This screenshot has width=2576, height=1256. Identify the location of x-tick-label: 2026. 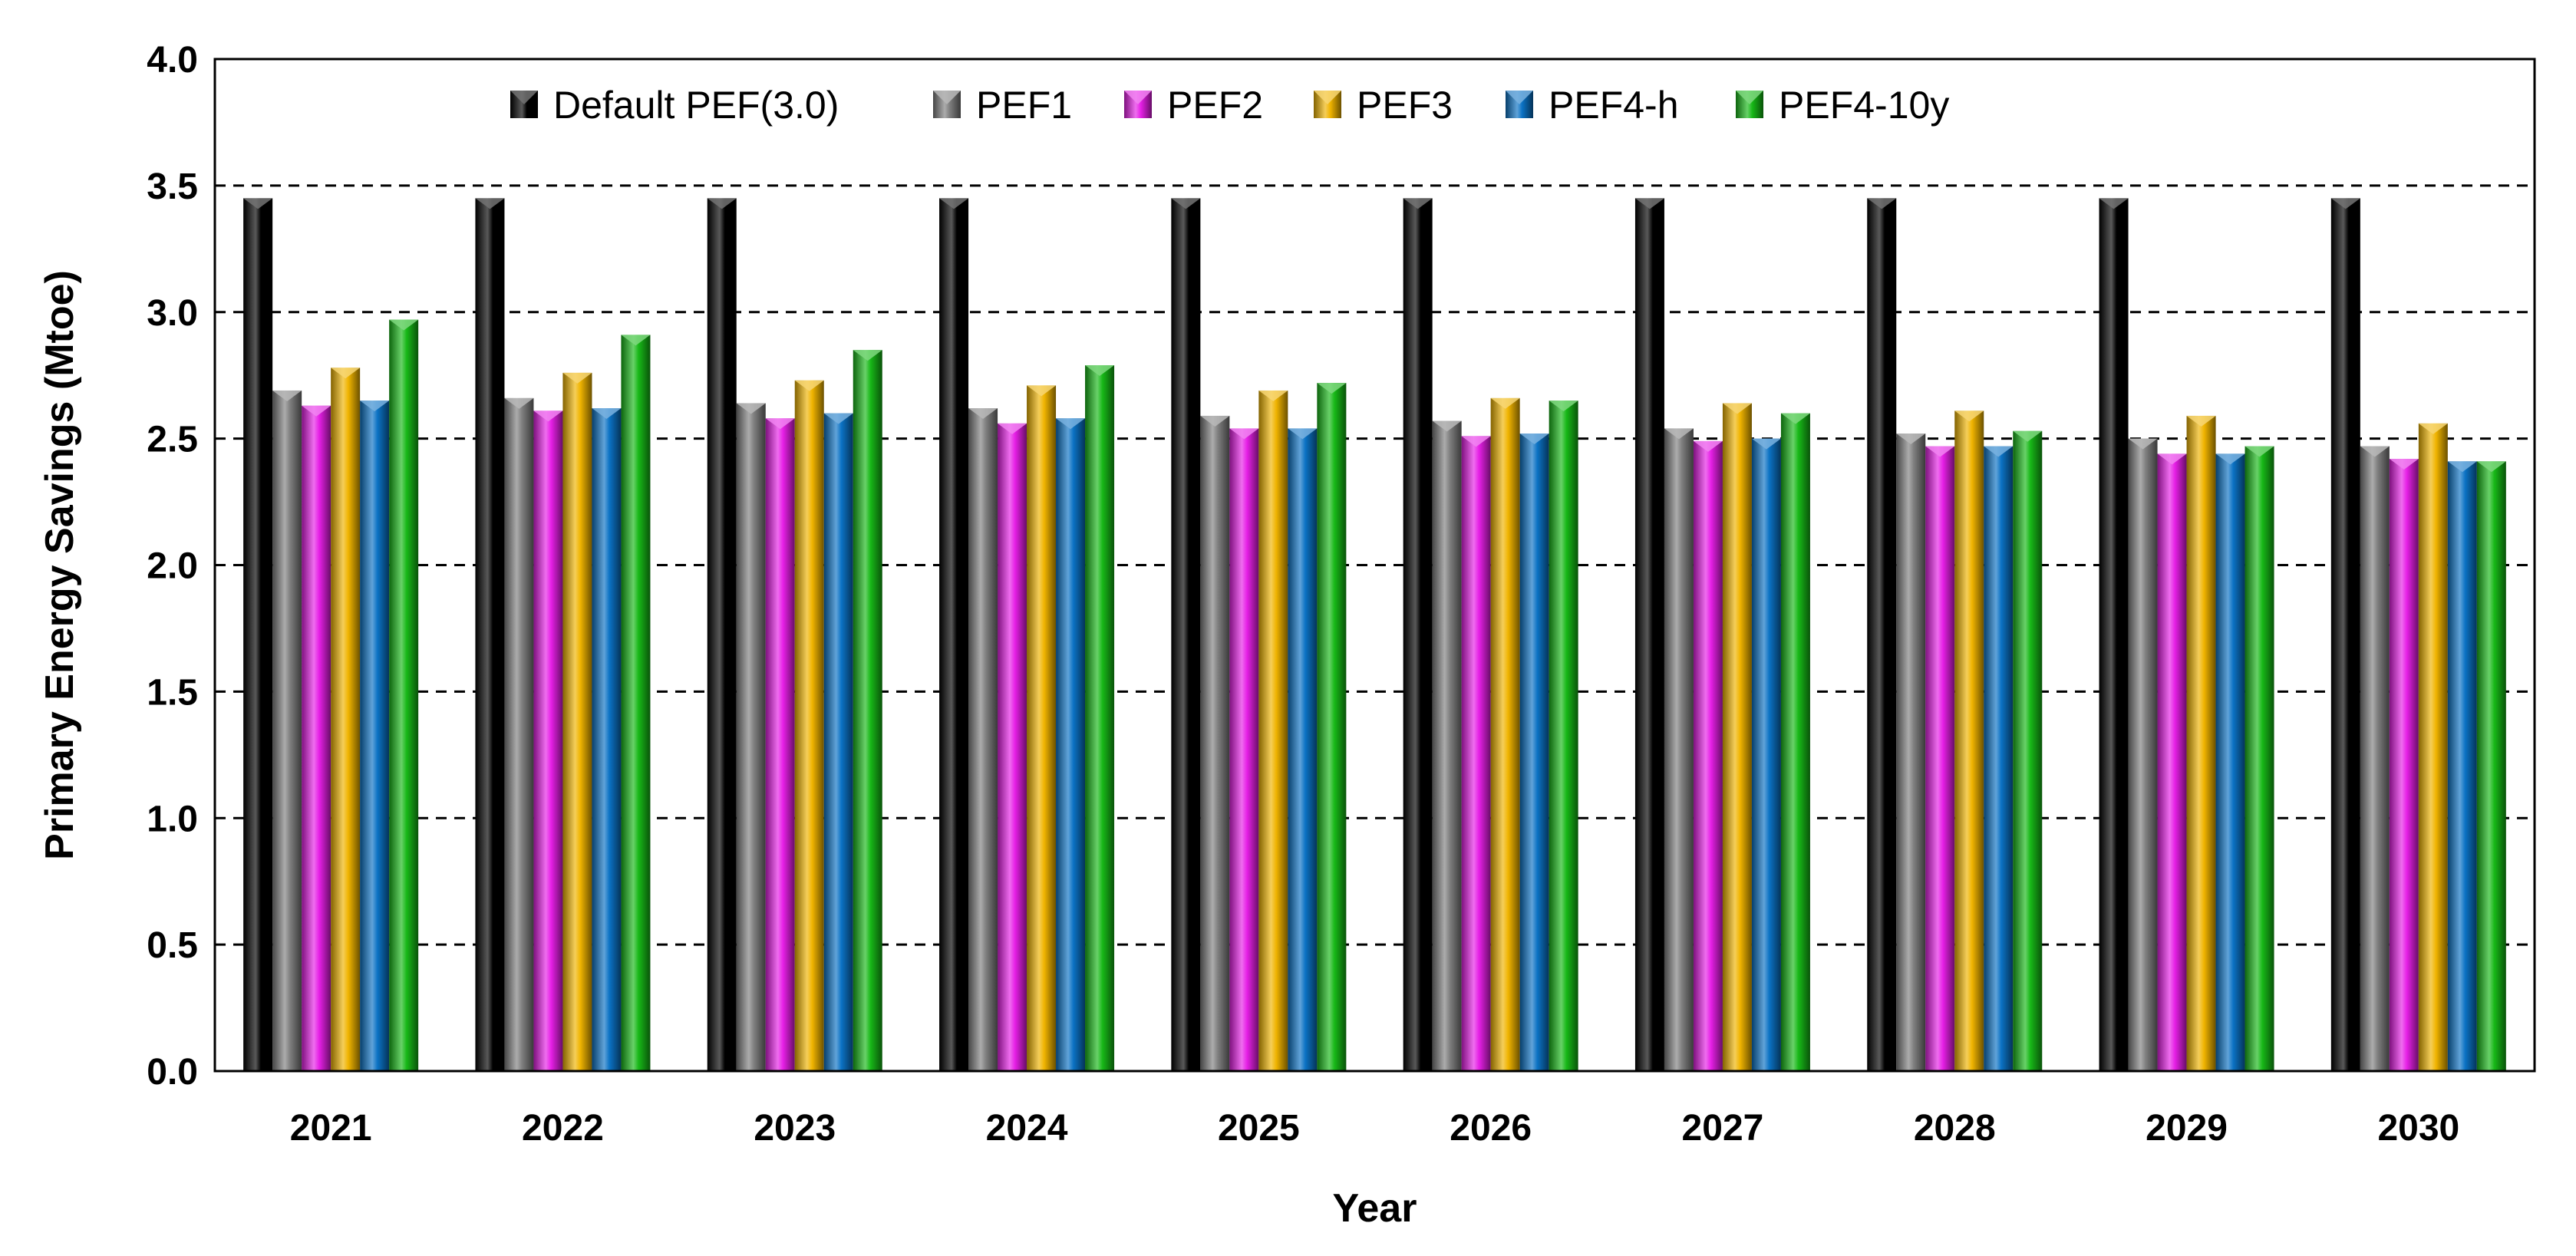
(1491, 1128).